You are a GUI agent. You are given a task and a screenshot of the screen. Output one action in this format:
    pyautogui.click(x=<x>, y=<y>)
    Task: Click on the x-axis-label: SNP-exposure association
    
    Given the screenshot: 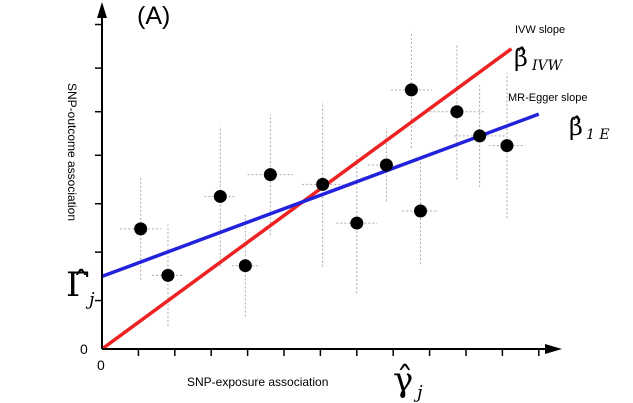 What is the action you would take?
    pyautogui.click(x=257, y=382)
    